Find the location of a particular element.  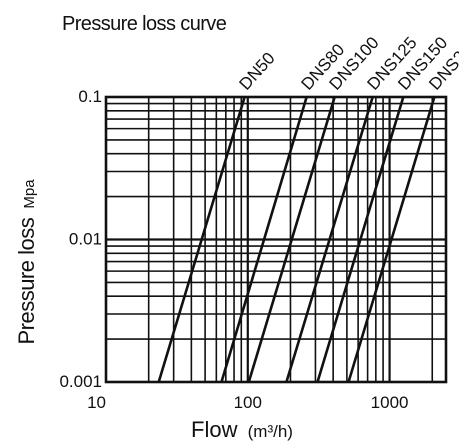

series-label-dn50: DN50 is located at coordinates (256, 71).